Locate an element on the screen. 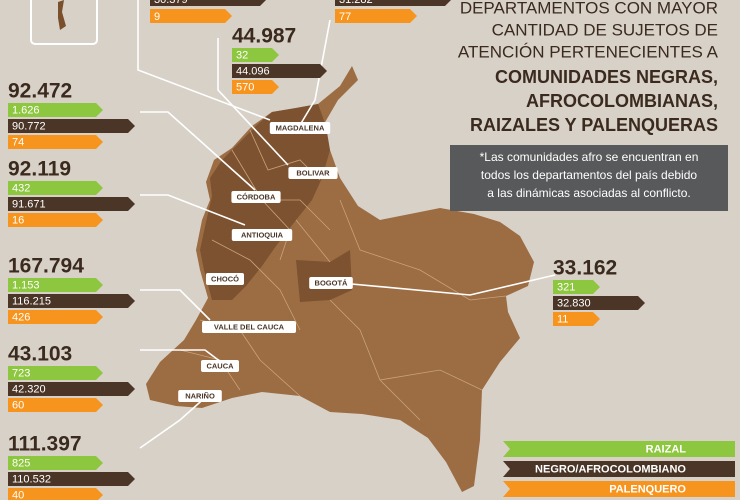  header-bold: AFROCOLOMBIANAS, is located at coordinates (622, 101).